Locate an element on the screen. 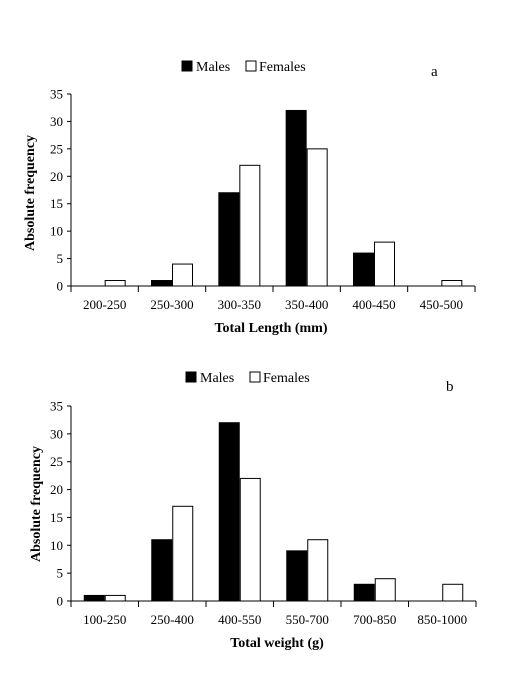  x-tick-label: 700-850 is located at coordinates (374, 619).